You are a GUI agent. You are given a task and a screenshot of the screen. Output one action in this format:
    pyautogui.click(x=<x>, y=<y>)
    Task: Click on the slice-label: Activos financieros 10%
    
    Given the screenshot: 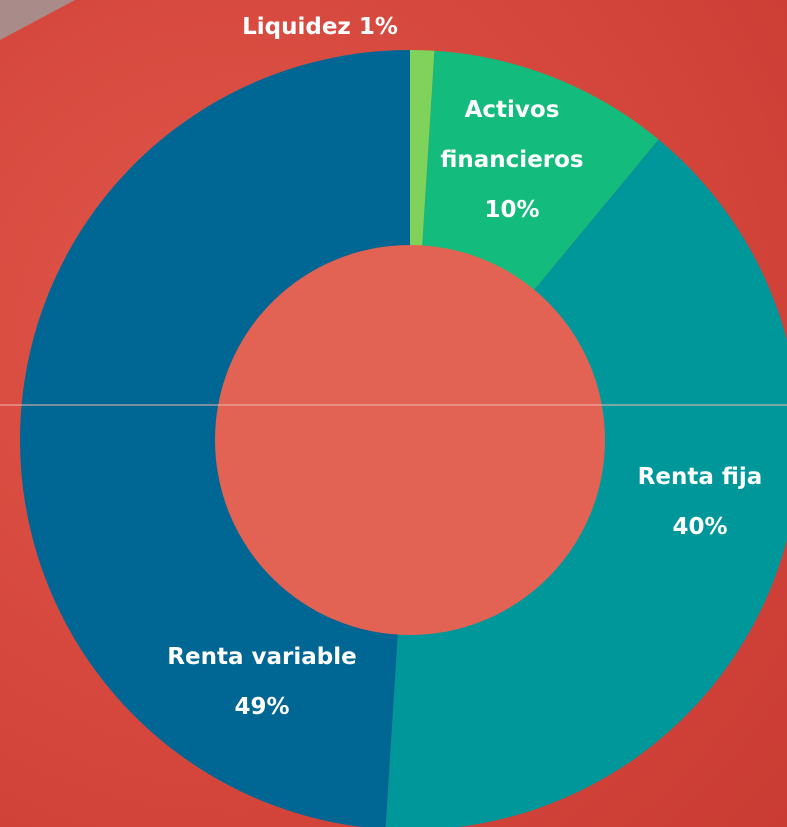 What is the action you would take?
    pyautogui.click(x=512, y=160)
    